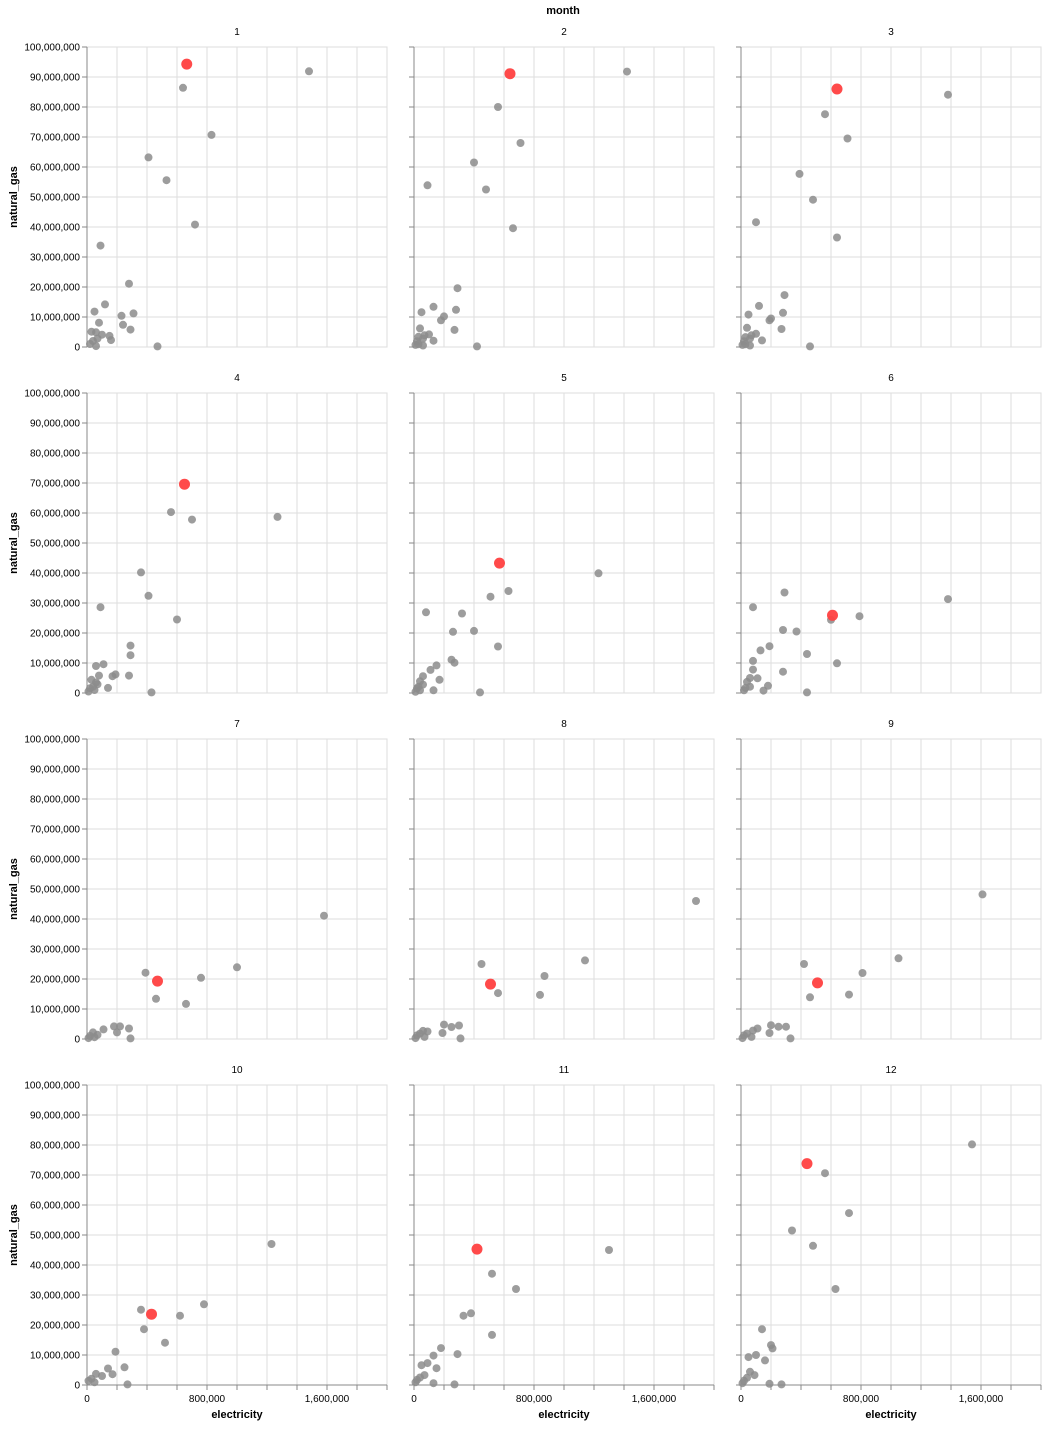  I want to click on y-tick-label: 80,000,000, so click(55, 454).